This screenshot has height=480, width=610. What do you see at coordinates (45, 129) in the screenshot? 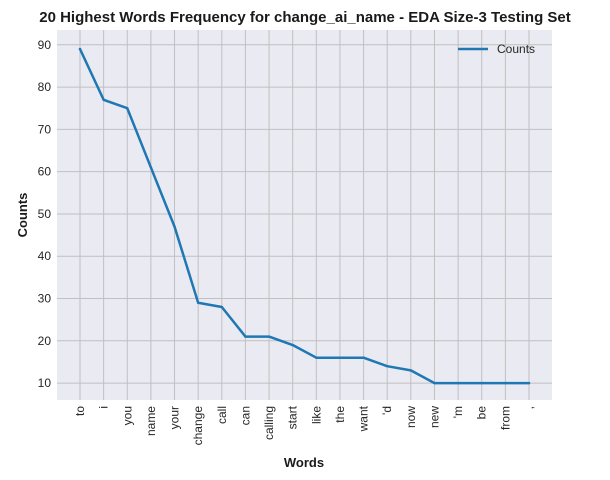
I see `y-tick-label-70: 70` at bounding box center [45, 129].